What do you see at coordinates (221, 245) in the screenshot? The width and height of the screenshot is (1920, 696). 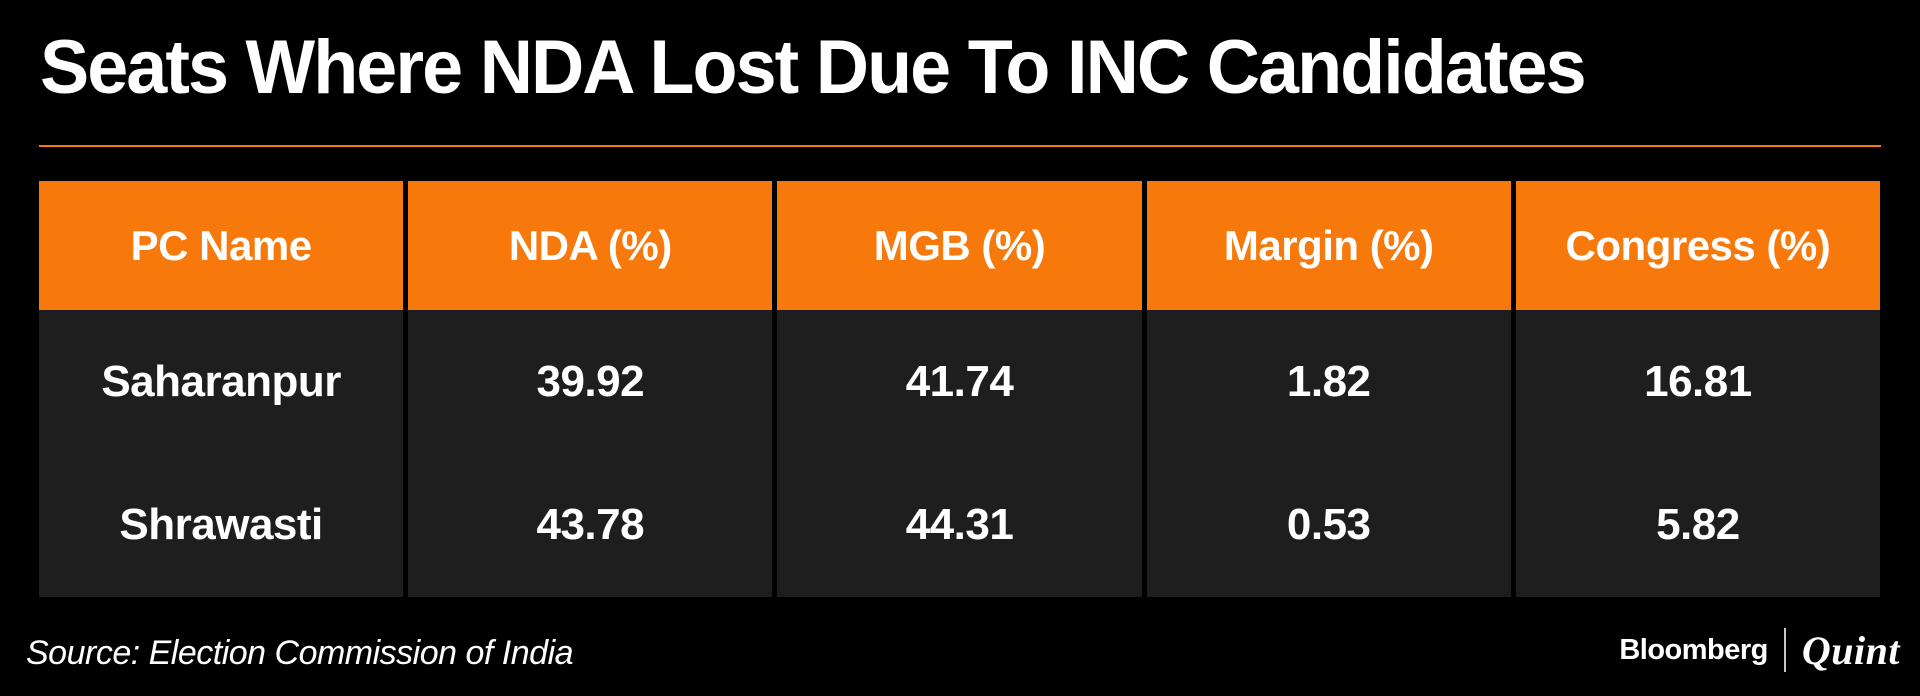 I see `column-header-pc-name: PC Name` at bounding box center [221, 245].